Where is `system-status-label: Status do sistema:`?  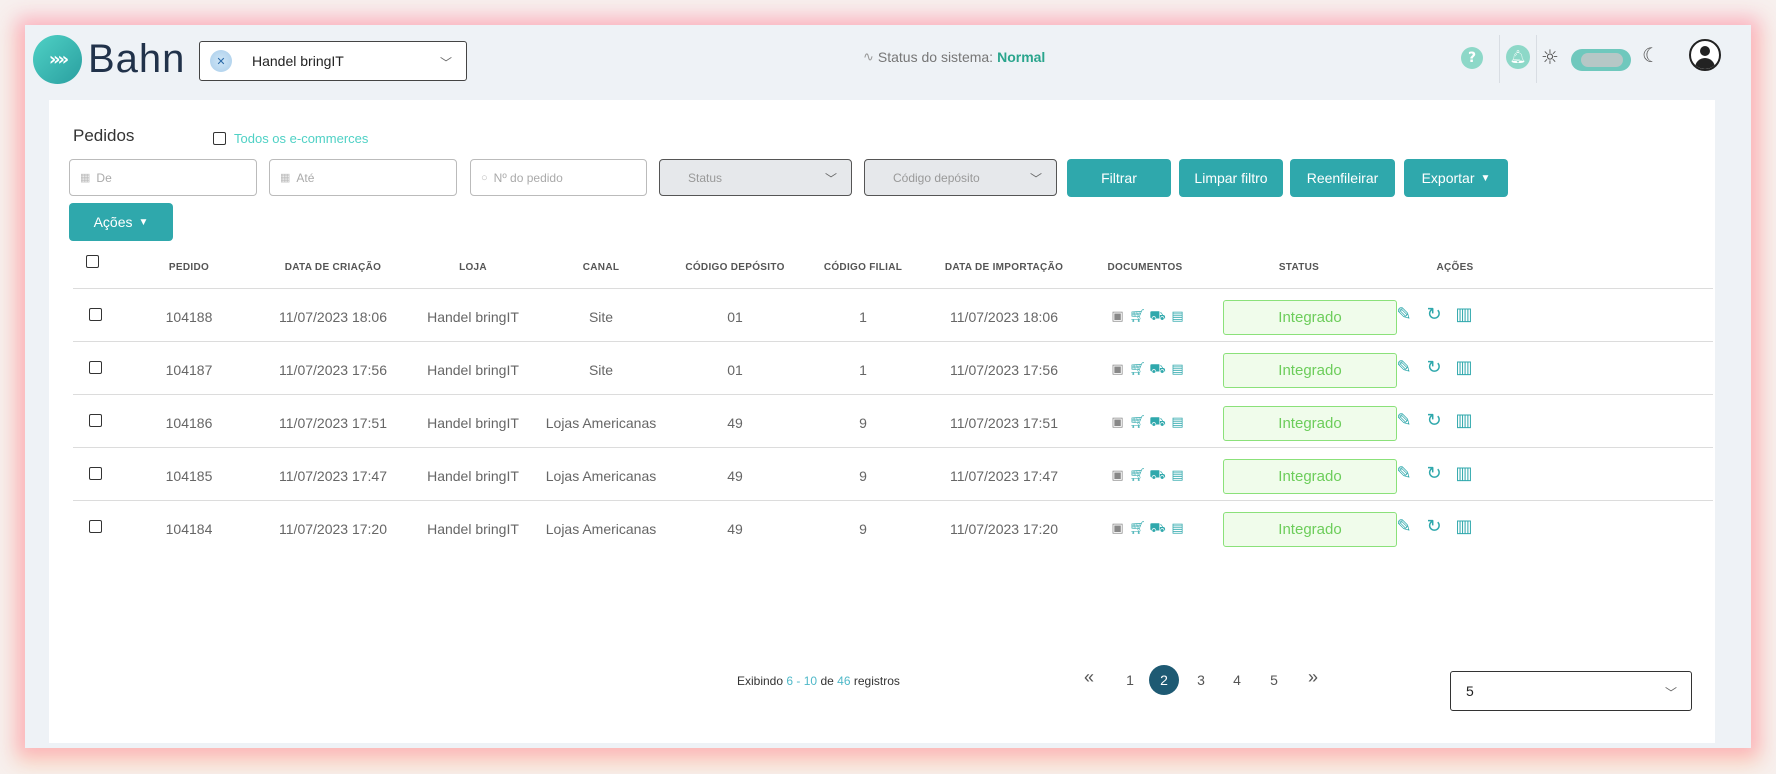
system-status-label: Status do sistema: is located at coordinates (935, 57).